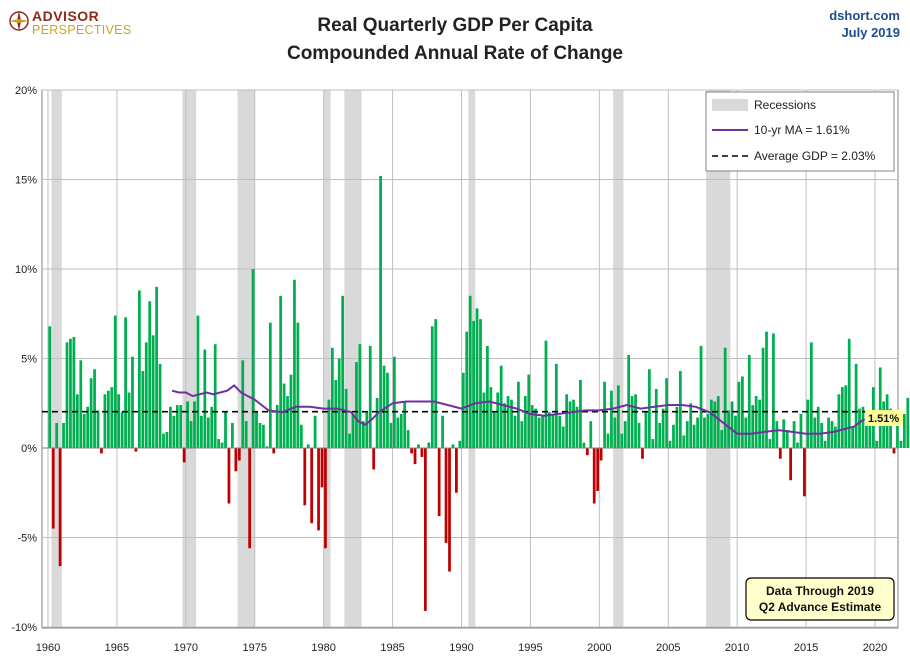 The width and height of the screenshot is (910, 661). I want to click on y-tick-label: 20%, so click(26, 91).